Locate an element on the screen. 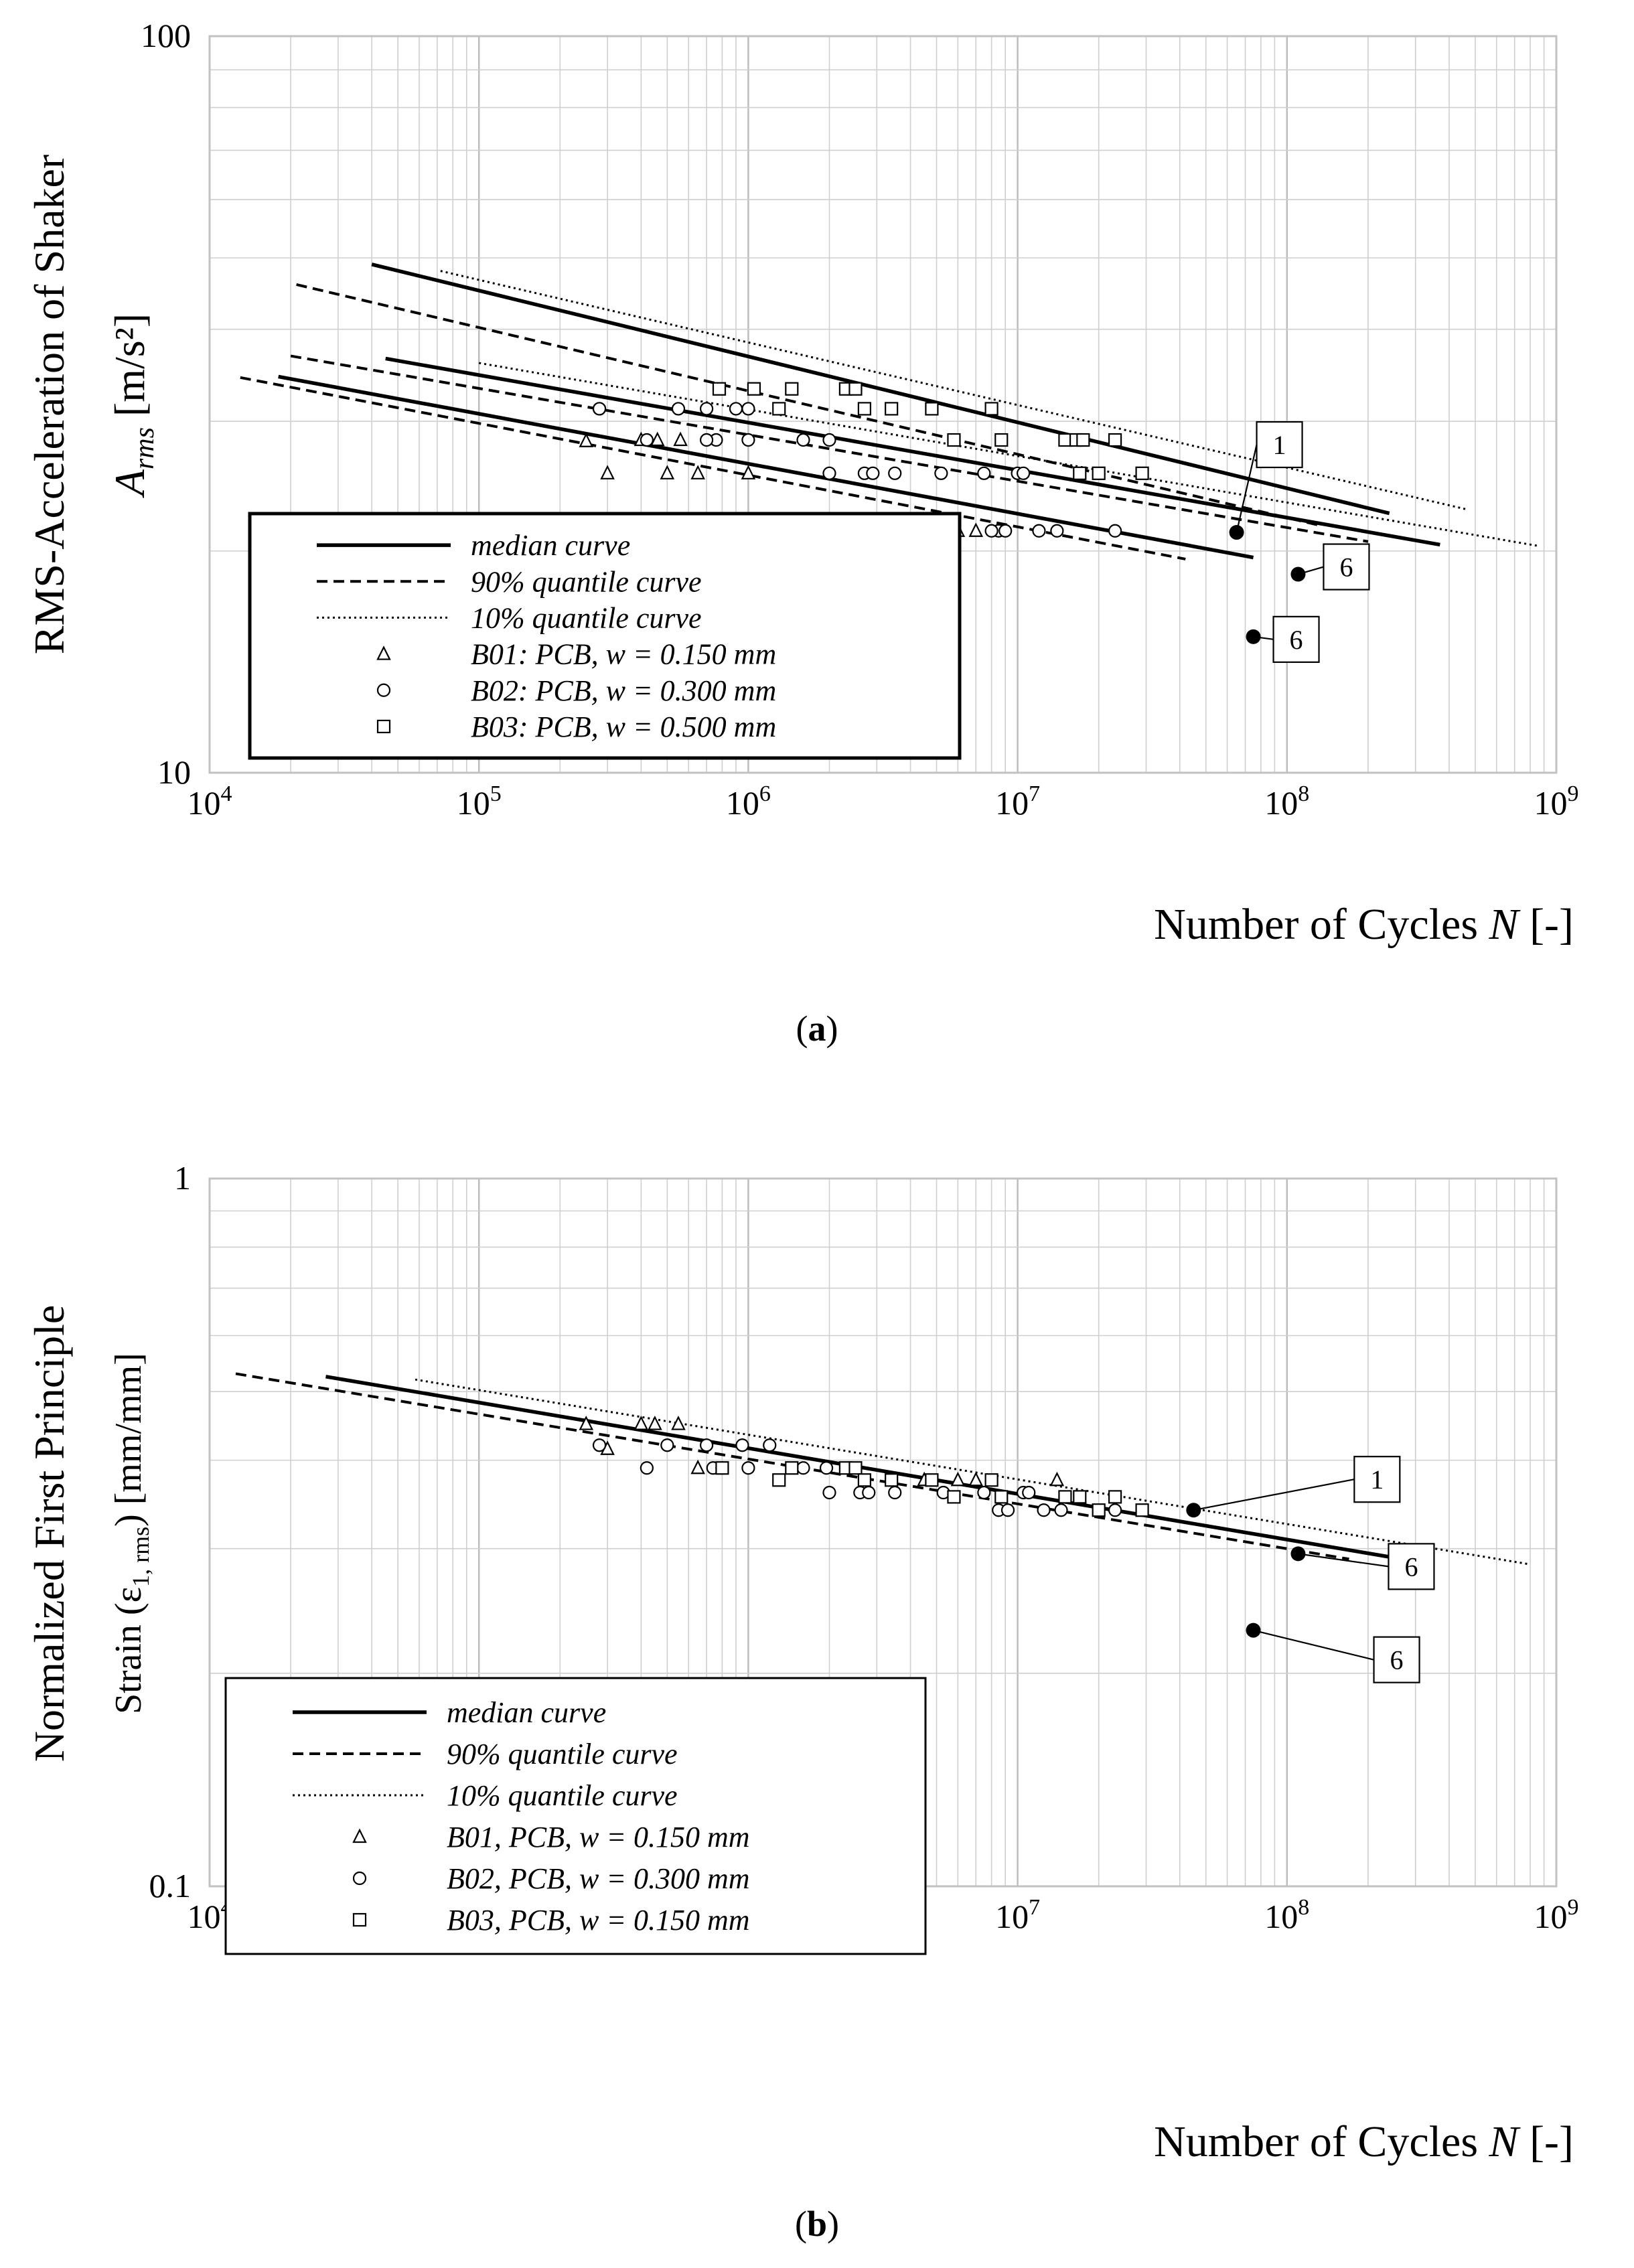  x-tick-label: 10⁹ is located at coordinates (1556, 1915).